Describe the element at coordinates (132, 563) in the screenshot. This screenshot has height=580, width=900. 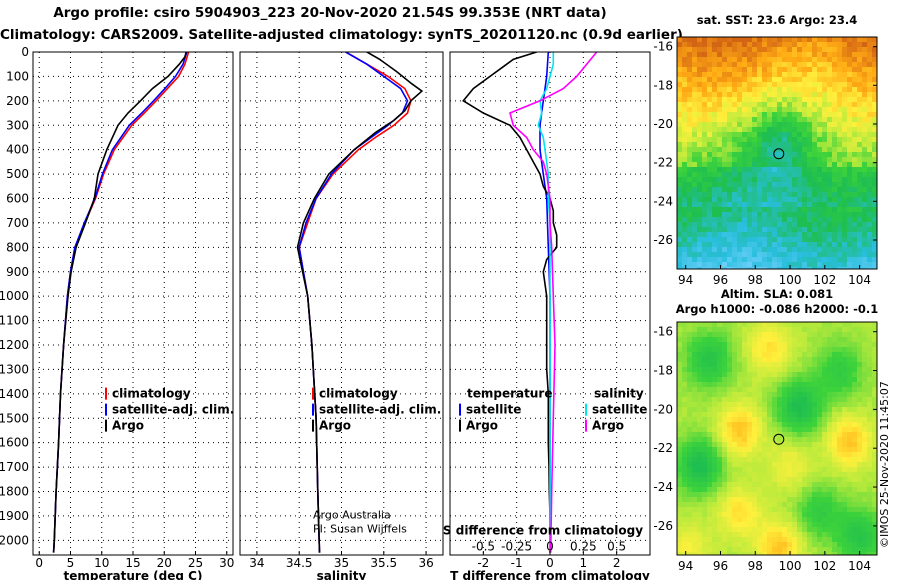
I see `x-tick-label: 15` at that location.